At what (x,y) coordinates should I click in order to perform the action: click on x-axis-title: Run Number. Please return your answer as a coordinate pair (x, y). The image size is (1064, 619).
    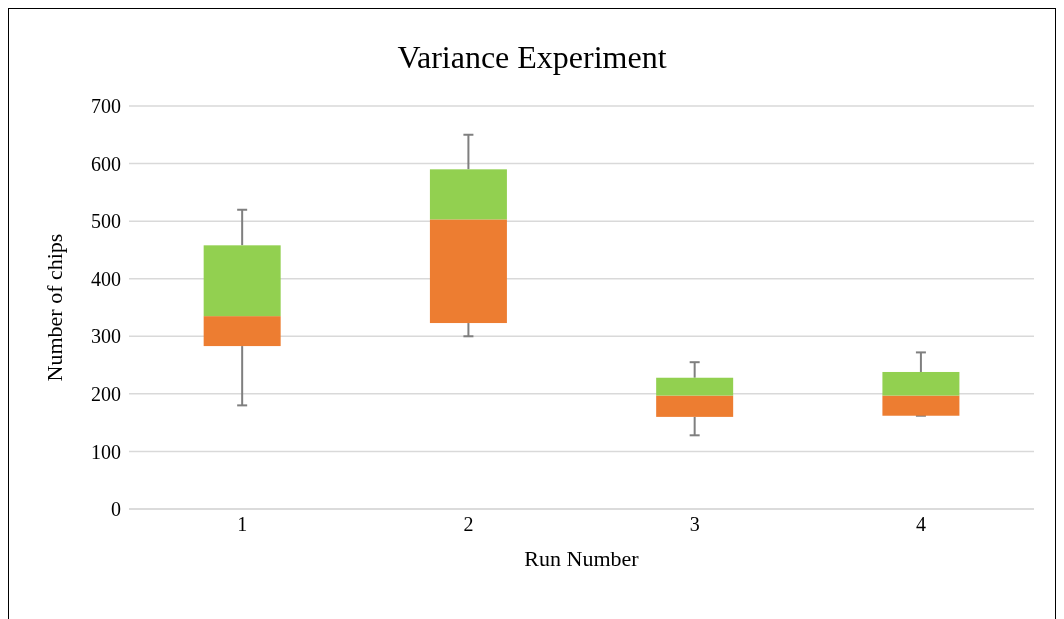
    Looking at the image, I should click on (582, 558).